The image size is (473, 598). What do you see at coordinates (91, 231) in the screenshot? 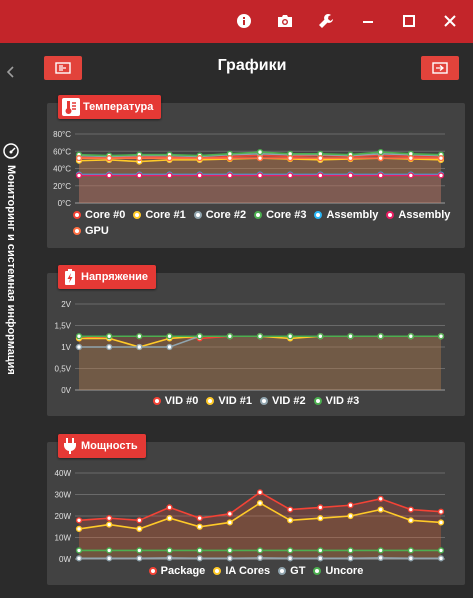
I see `legend-item: GPU` at bounding box center [91, 231].